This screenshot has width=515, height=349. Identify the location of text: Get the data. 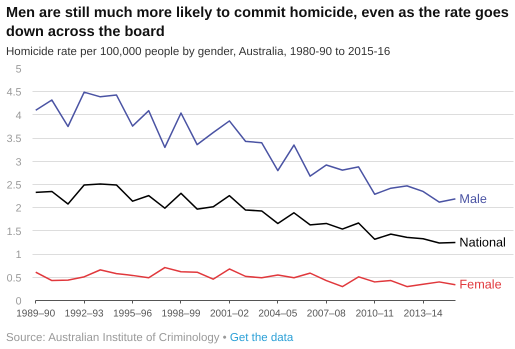
(262, 338).